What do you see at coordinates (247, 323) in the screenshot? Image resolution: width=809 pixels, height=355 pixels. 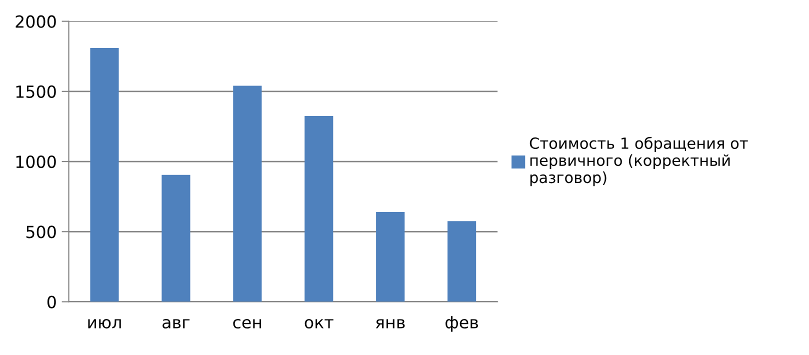 I see `x-tick-label: сен` at bounding box center [247, 323].